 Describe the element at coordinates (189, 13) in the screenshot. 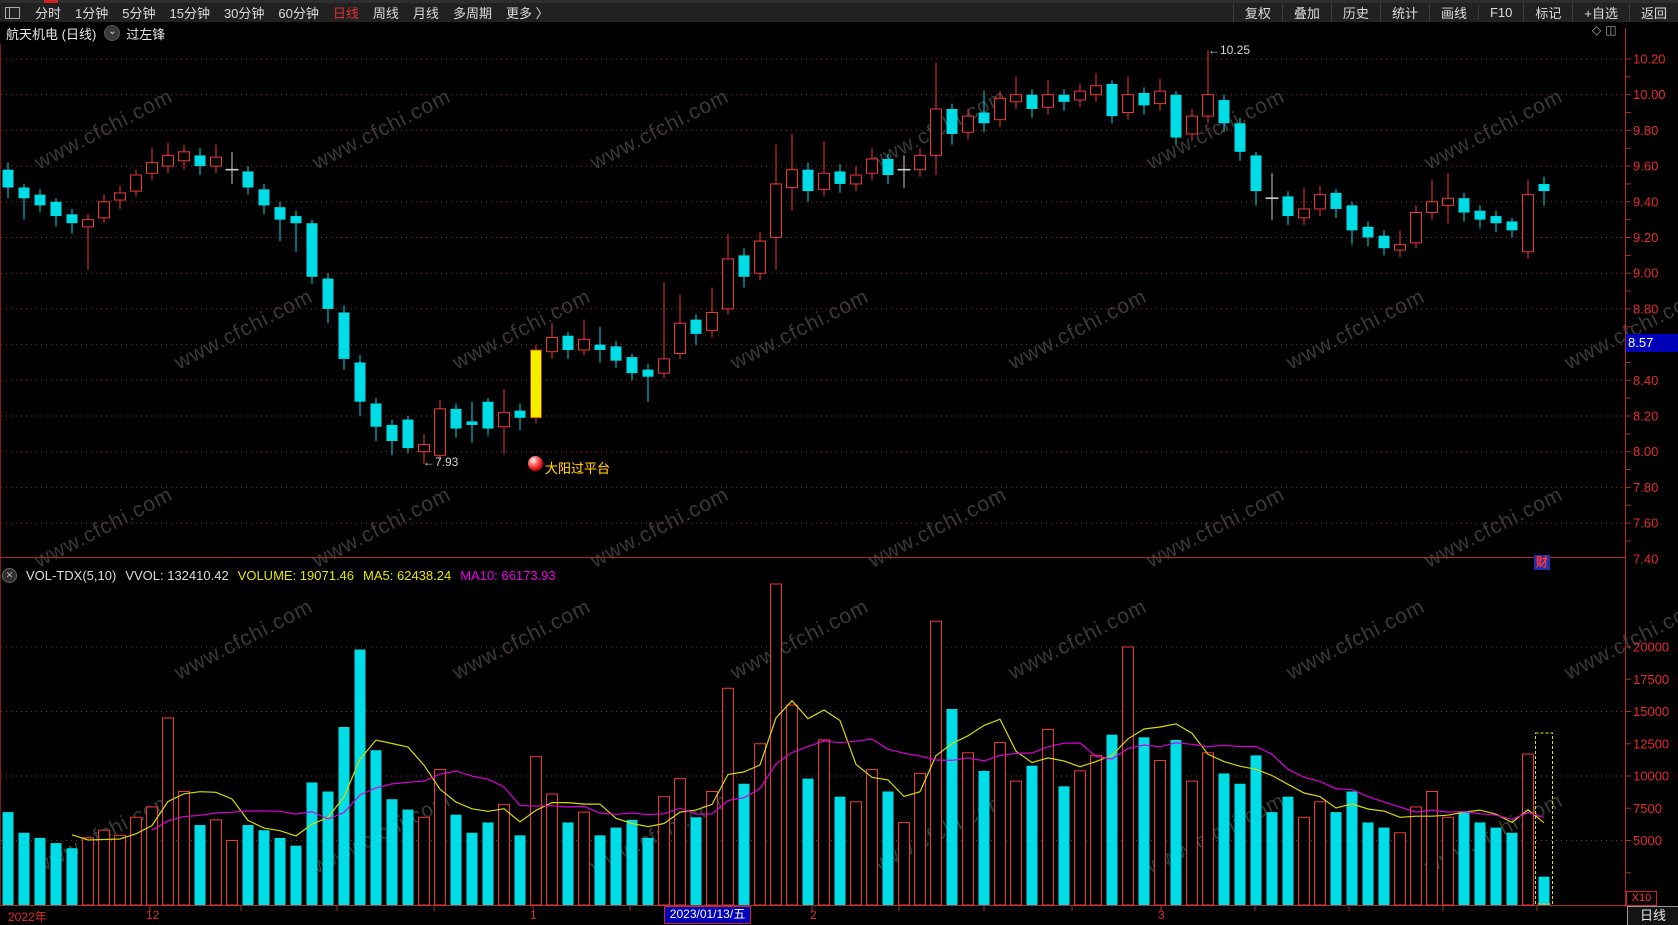

I see `menu-item-15分钟: 15分钟` at that location.